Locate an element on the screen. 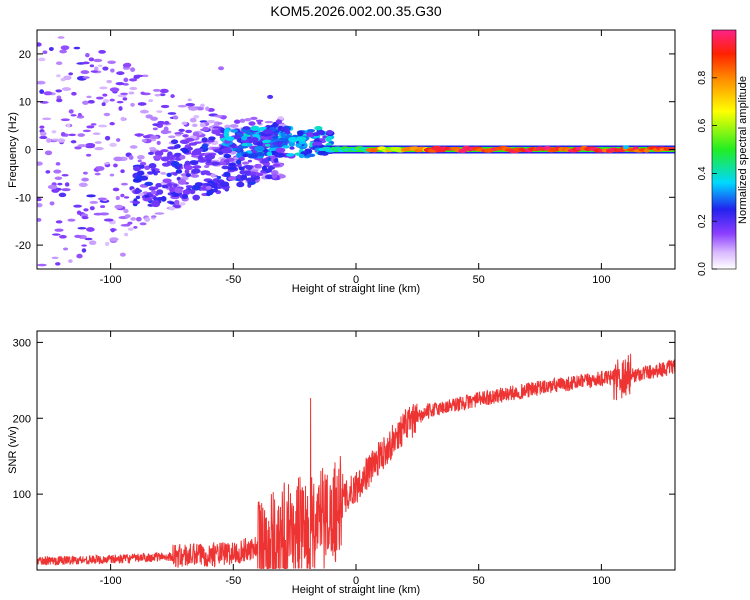 This screenshot has width=750, height=600. snr-x-tick-label: -100 is located at coordinates (111, 581).